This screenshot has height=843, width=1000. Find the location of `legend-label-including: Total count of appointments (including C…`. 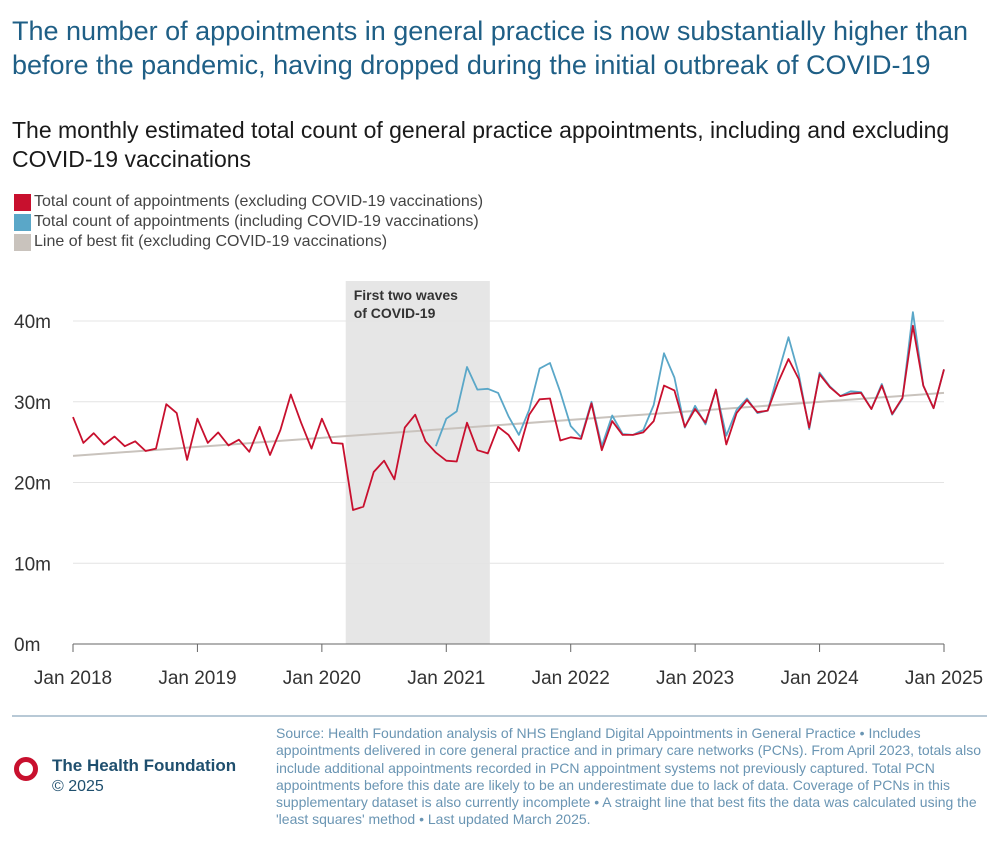

legend-label-including: Total count of appointments (including C… is located at coordinates (256, 221).